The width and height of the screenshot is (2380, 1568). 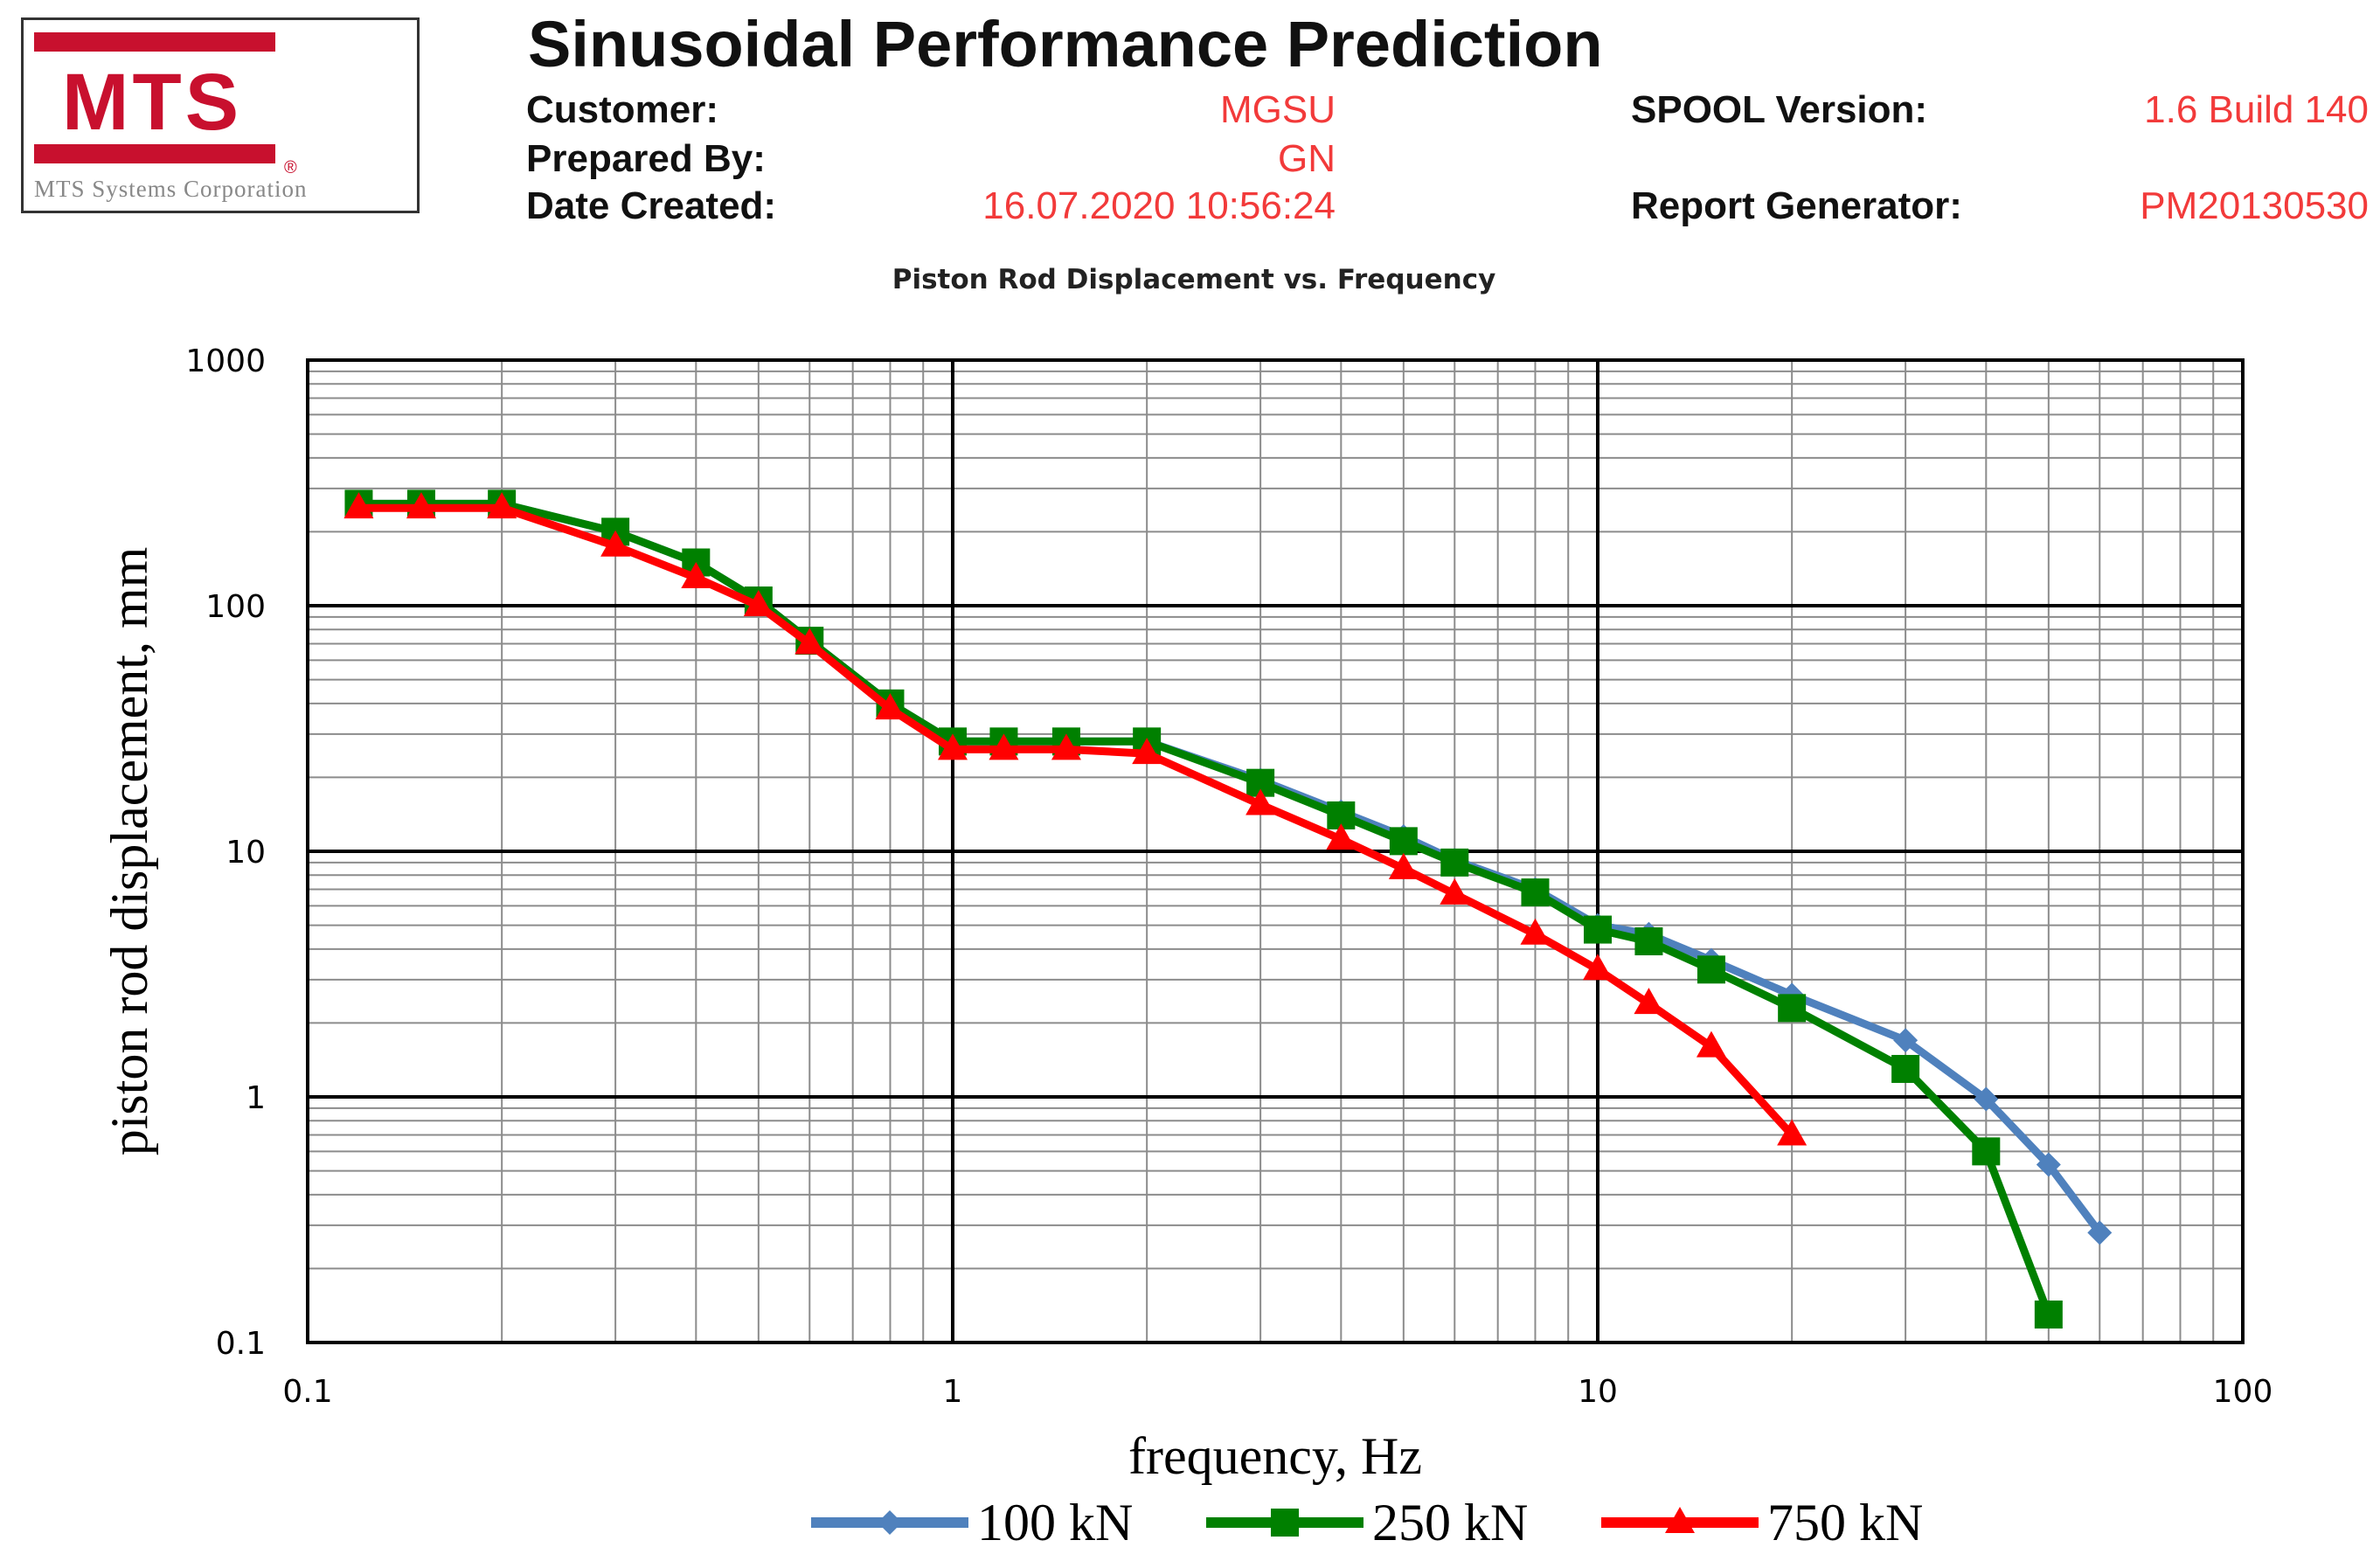 What do you see at coordinates (1845, 1523) in the screenshot?
I see `legend-label: 750 kN` at bounding box center [1845, 1523].